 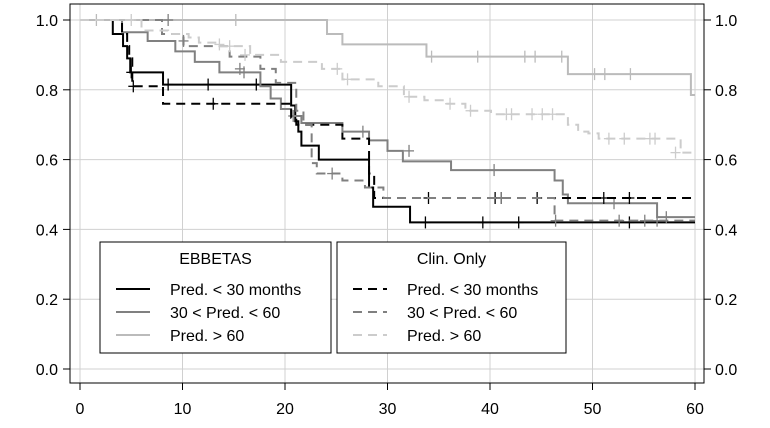 What do you see at coordinates (726, 161) in the screenshot?
I see `y-tick-label-right: 0.6` at bounding box center [726, 161].